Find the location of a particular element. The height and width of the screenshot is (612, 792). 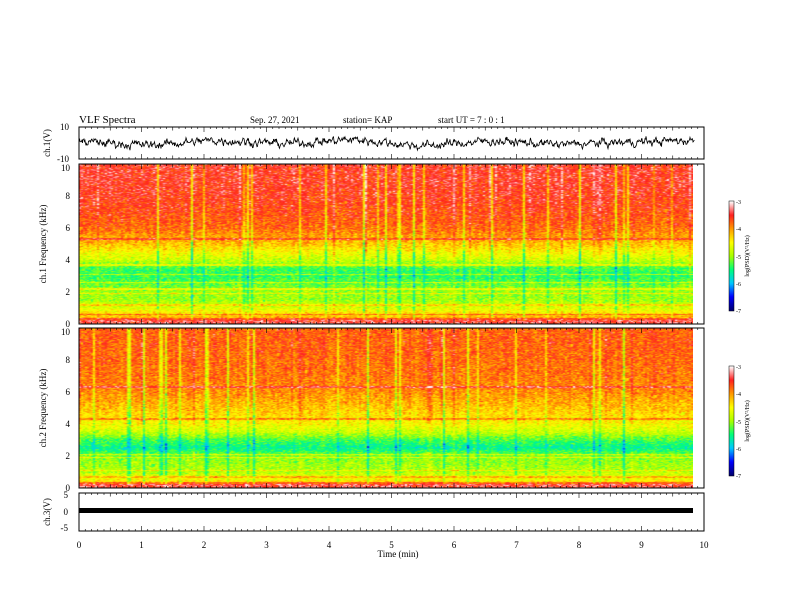

time-tick-label: 7 is located at coordinates (516, 545).